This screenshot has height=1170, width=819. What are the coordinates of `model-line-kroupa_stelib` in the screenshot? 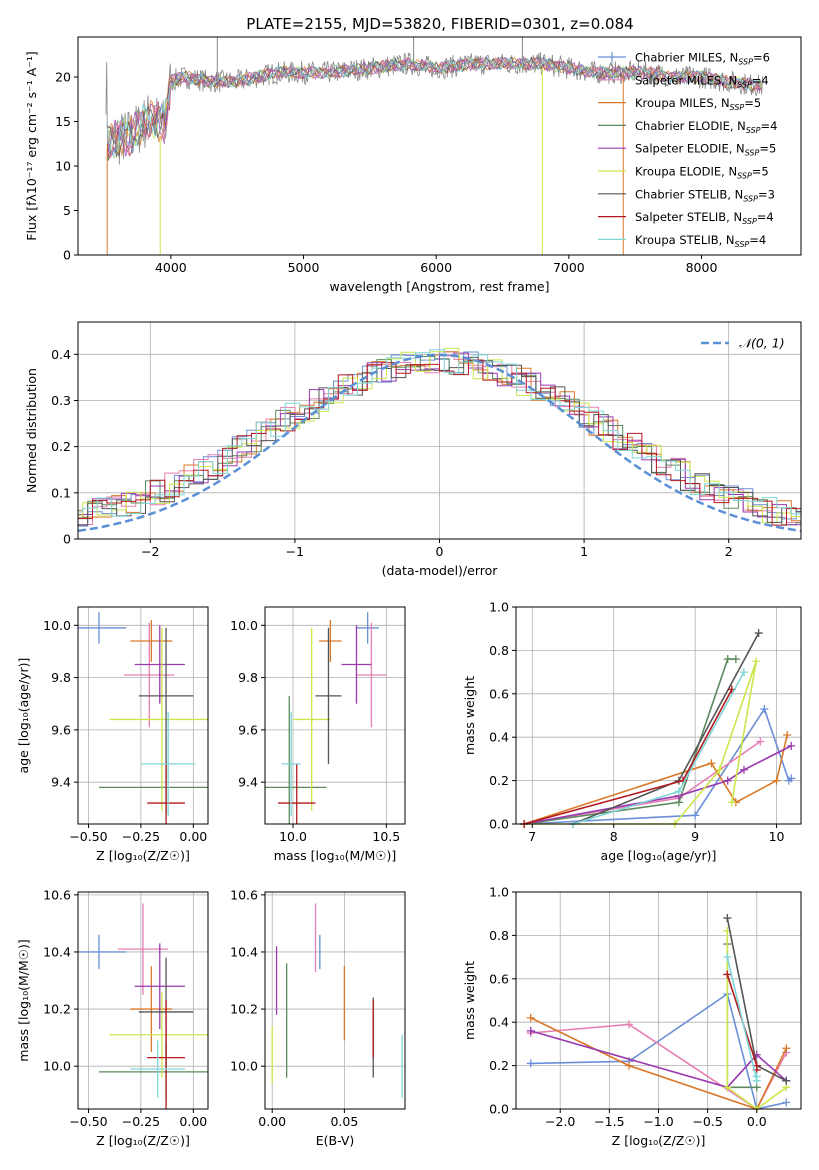 It's located at (434, 108).